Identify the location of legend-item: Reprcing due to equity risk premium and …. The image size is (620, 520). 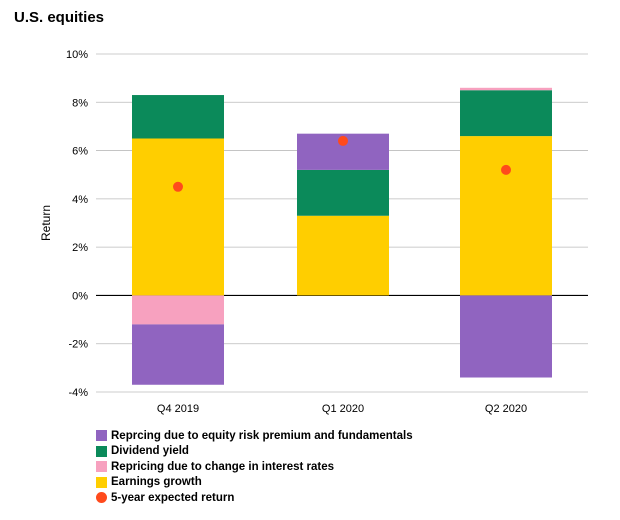
(254, 436).